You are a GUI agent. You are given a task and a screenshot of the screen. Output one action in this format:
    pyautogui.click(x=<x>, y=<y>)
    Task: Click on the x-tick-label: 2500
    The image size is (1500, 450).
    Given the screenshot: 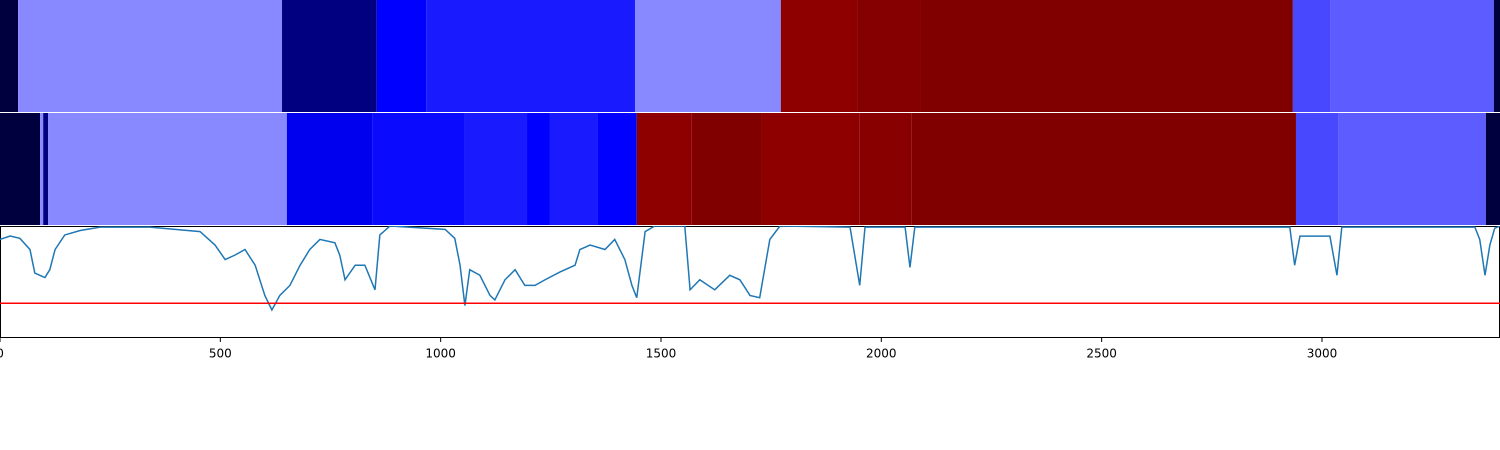 What is the action you would take?
    pyautogui.click(x=1101, y=354)
    